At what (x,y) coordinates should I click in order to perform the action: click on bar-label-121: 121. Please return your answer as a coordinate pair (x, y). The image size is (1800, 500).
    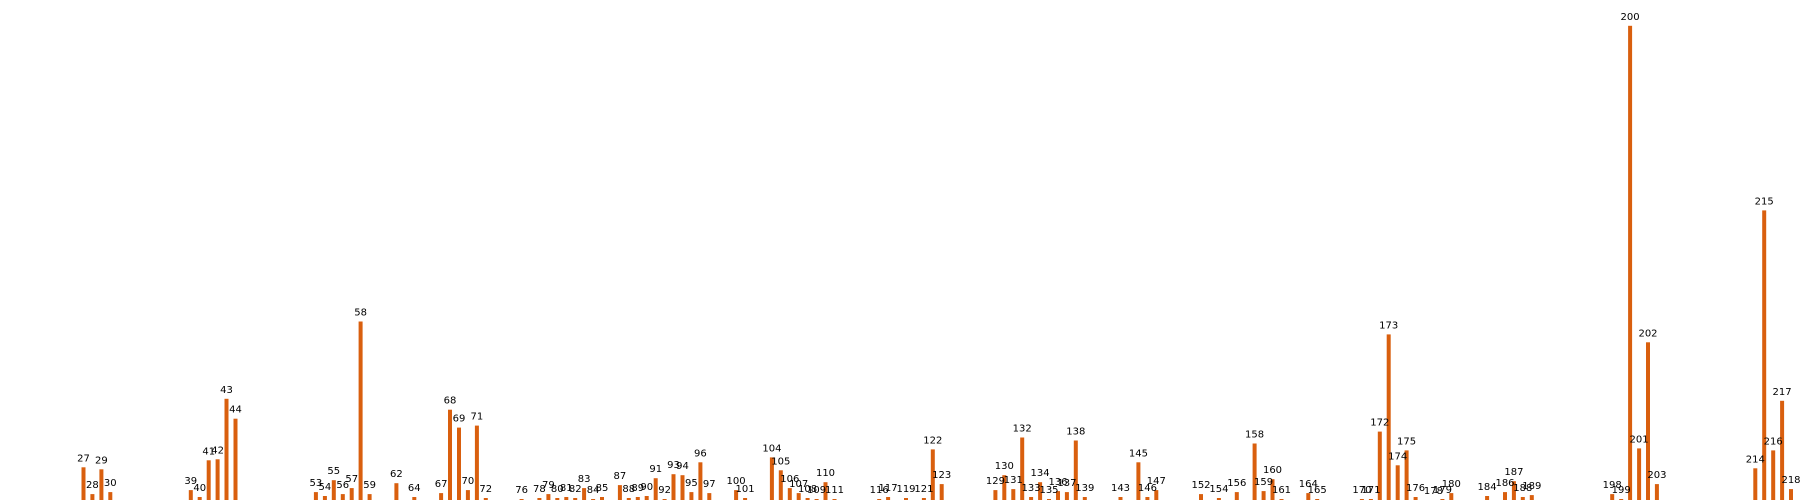
    Looking at the image, I should click on (923, 489).